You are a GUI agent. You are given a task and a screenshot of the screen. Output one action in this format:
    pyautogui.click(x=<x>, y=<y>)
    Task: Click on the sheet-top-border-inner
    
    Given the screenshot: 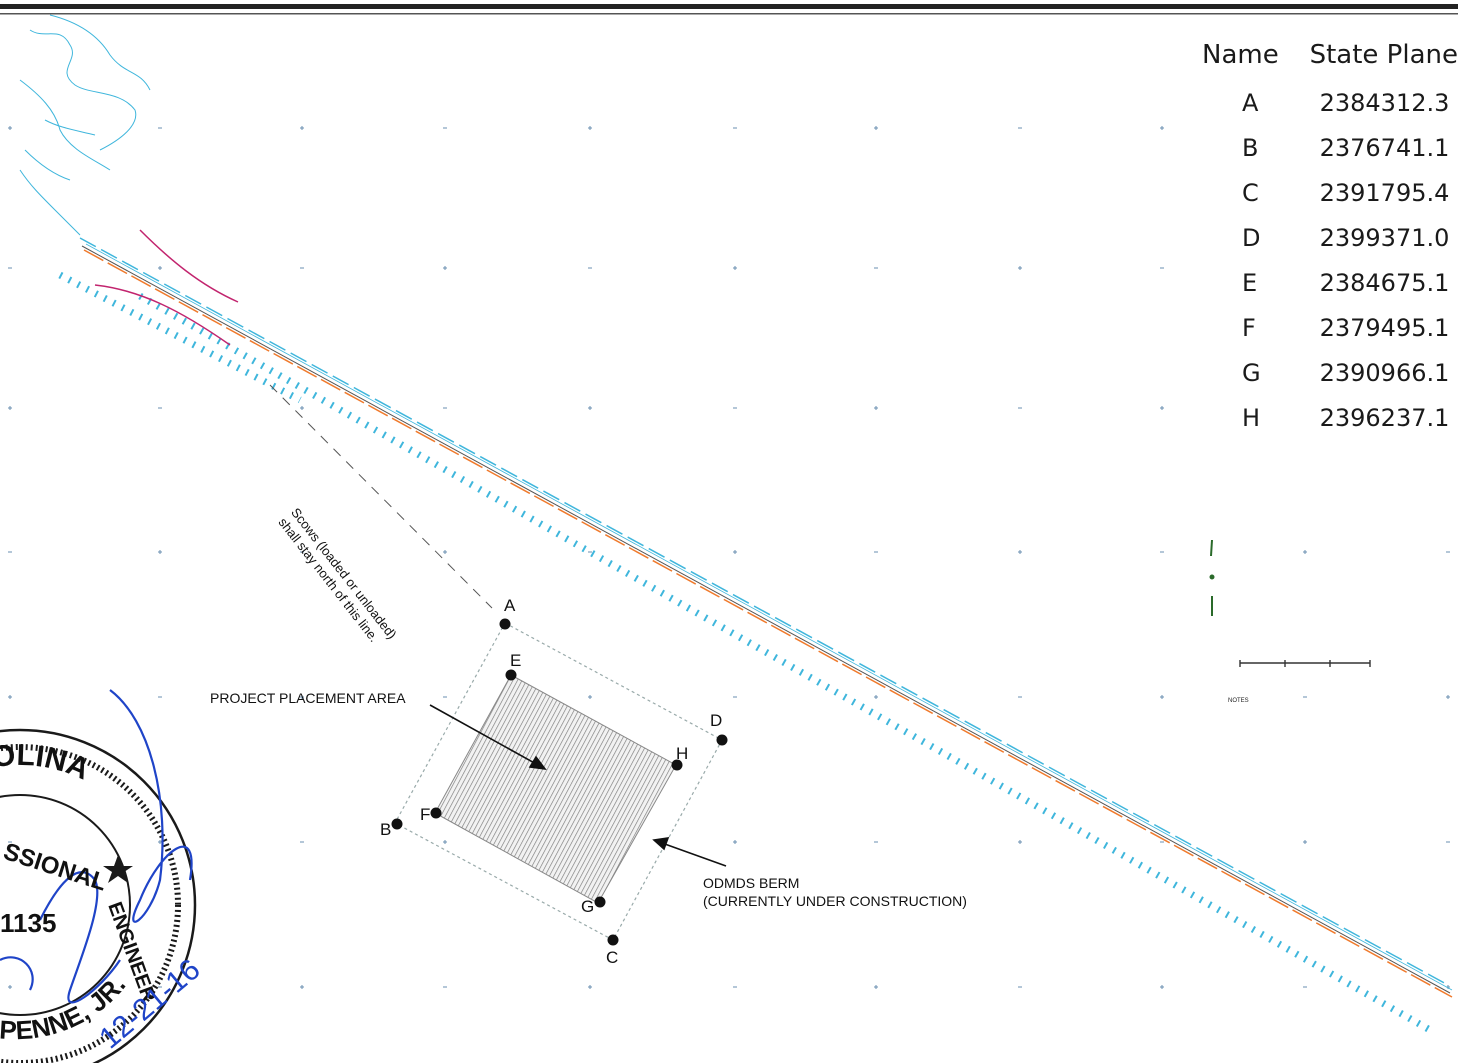 What is the action you would take?
    pyautogui.click(x=729, y=14)
    